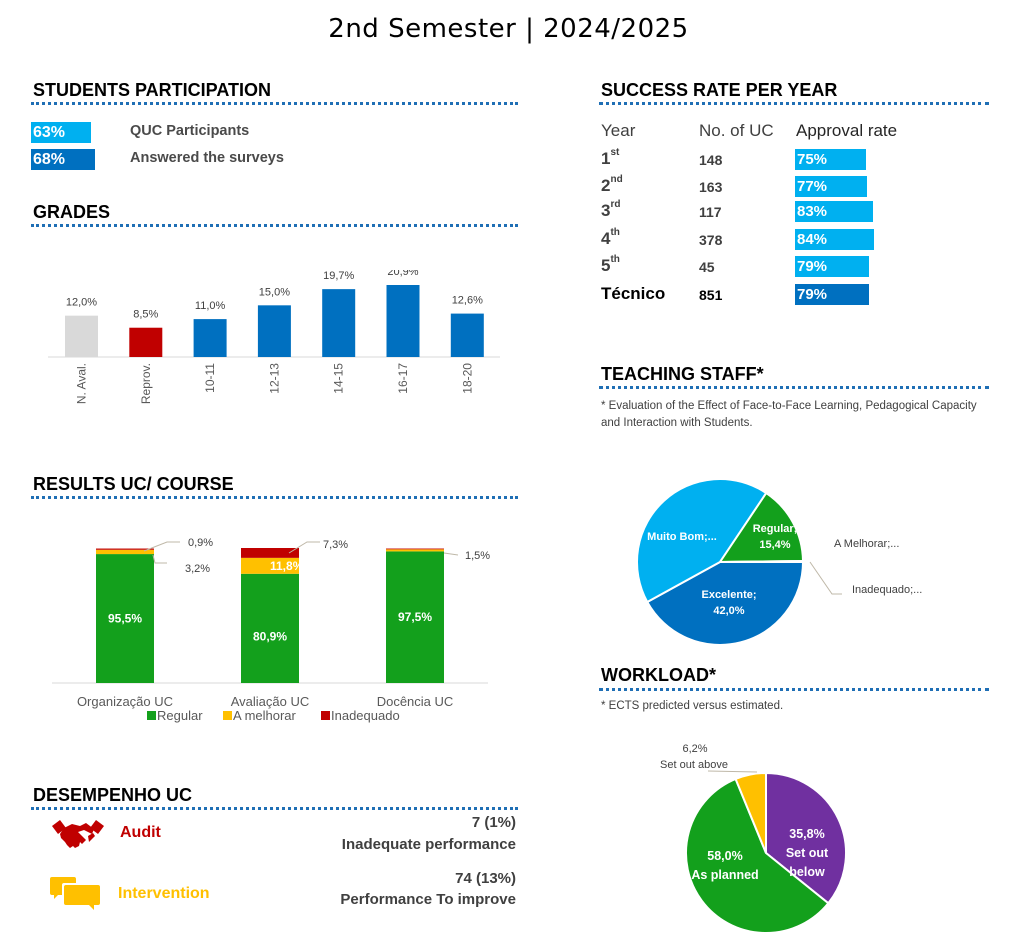 The image size is (1017, 935). What do you see at coordinates (274, 292) in the screenshot?
I see `grades-data-label: 15,0%` at bounding box center [274, 292].